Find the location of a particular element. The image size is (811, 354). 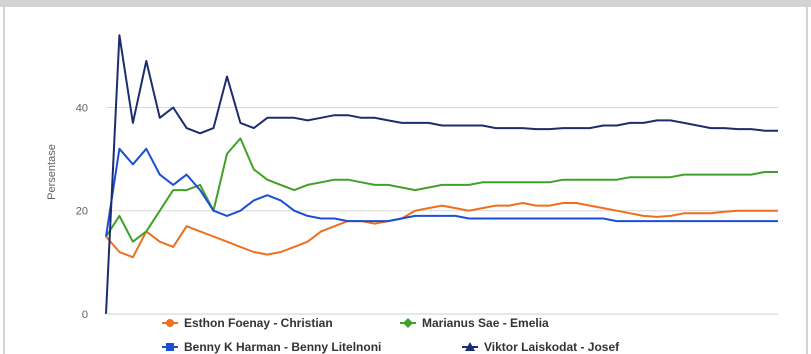

legend-item-3: Benny K Harman - Benny Litelnoni is located at coordinates (271, 347).